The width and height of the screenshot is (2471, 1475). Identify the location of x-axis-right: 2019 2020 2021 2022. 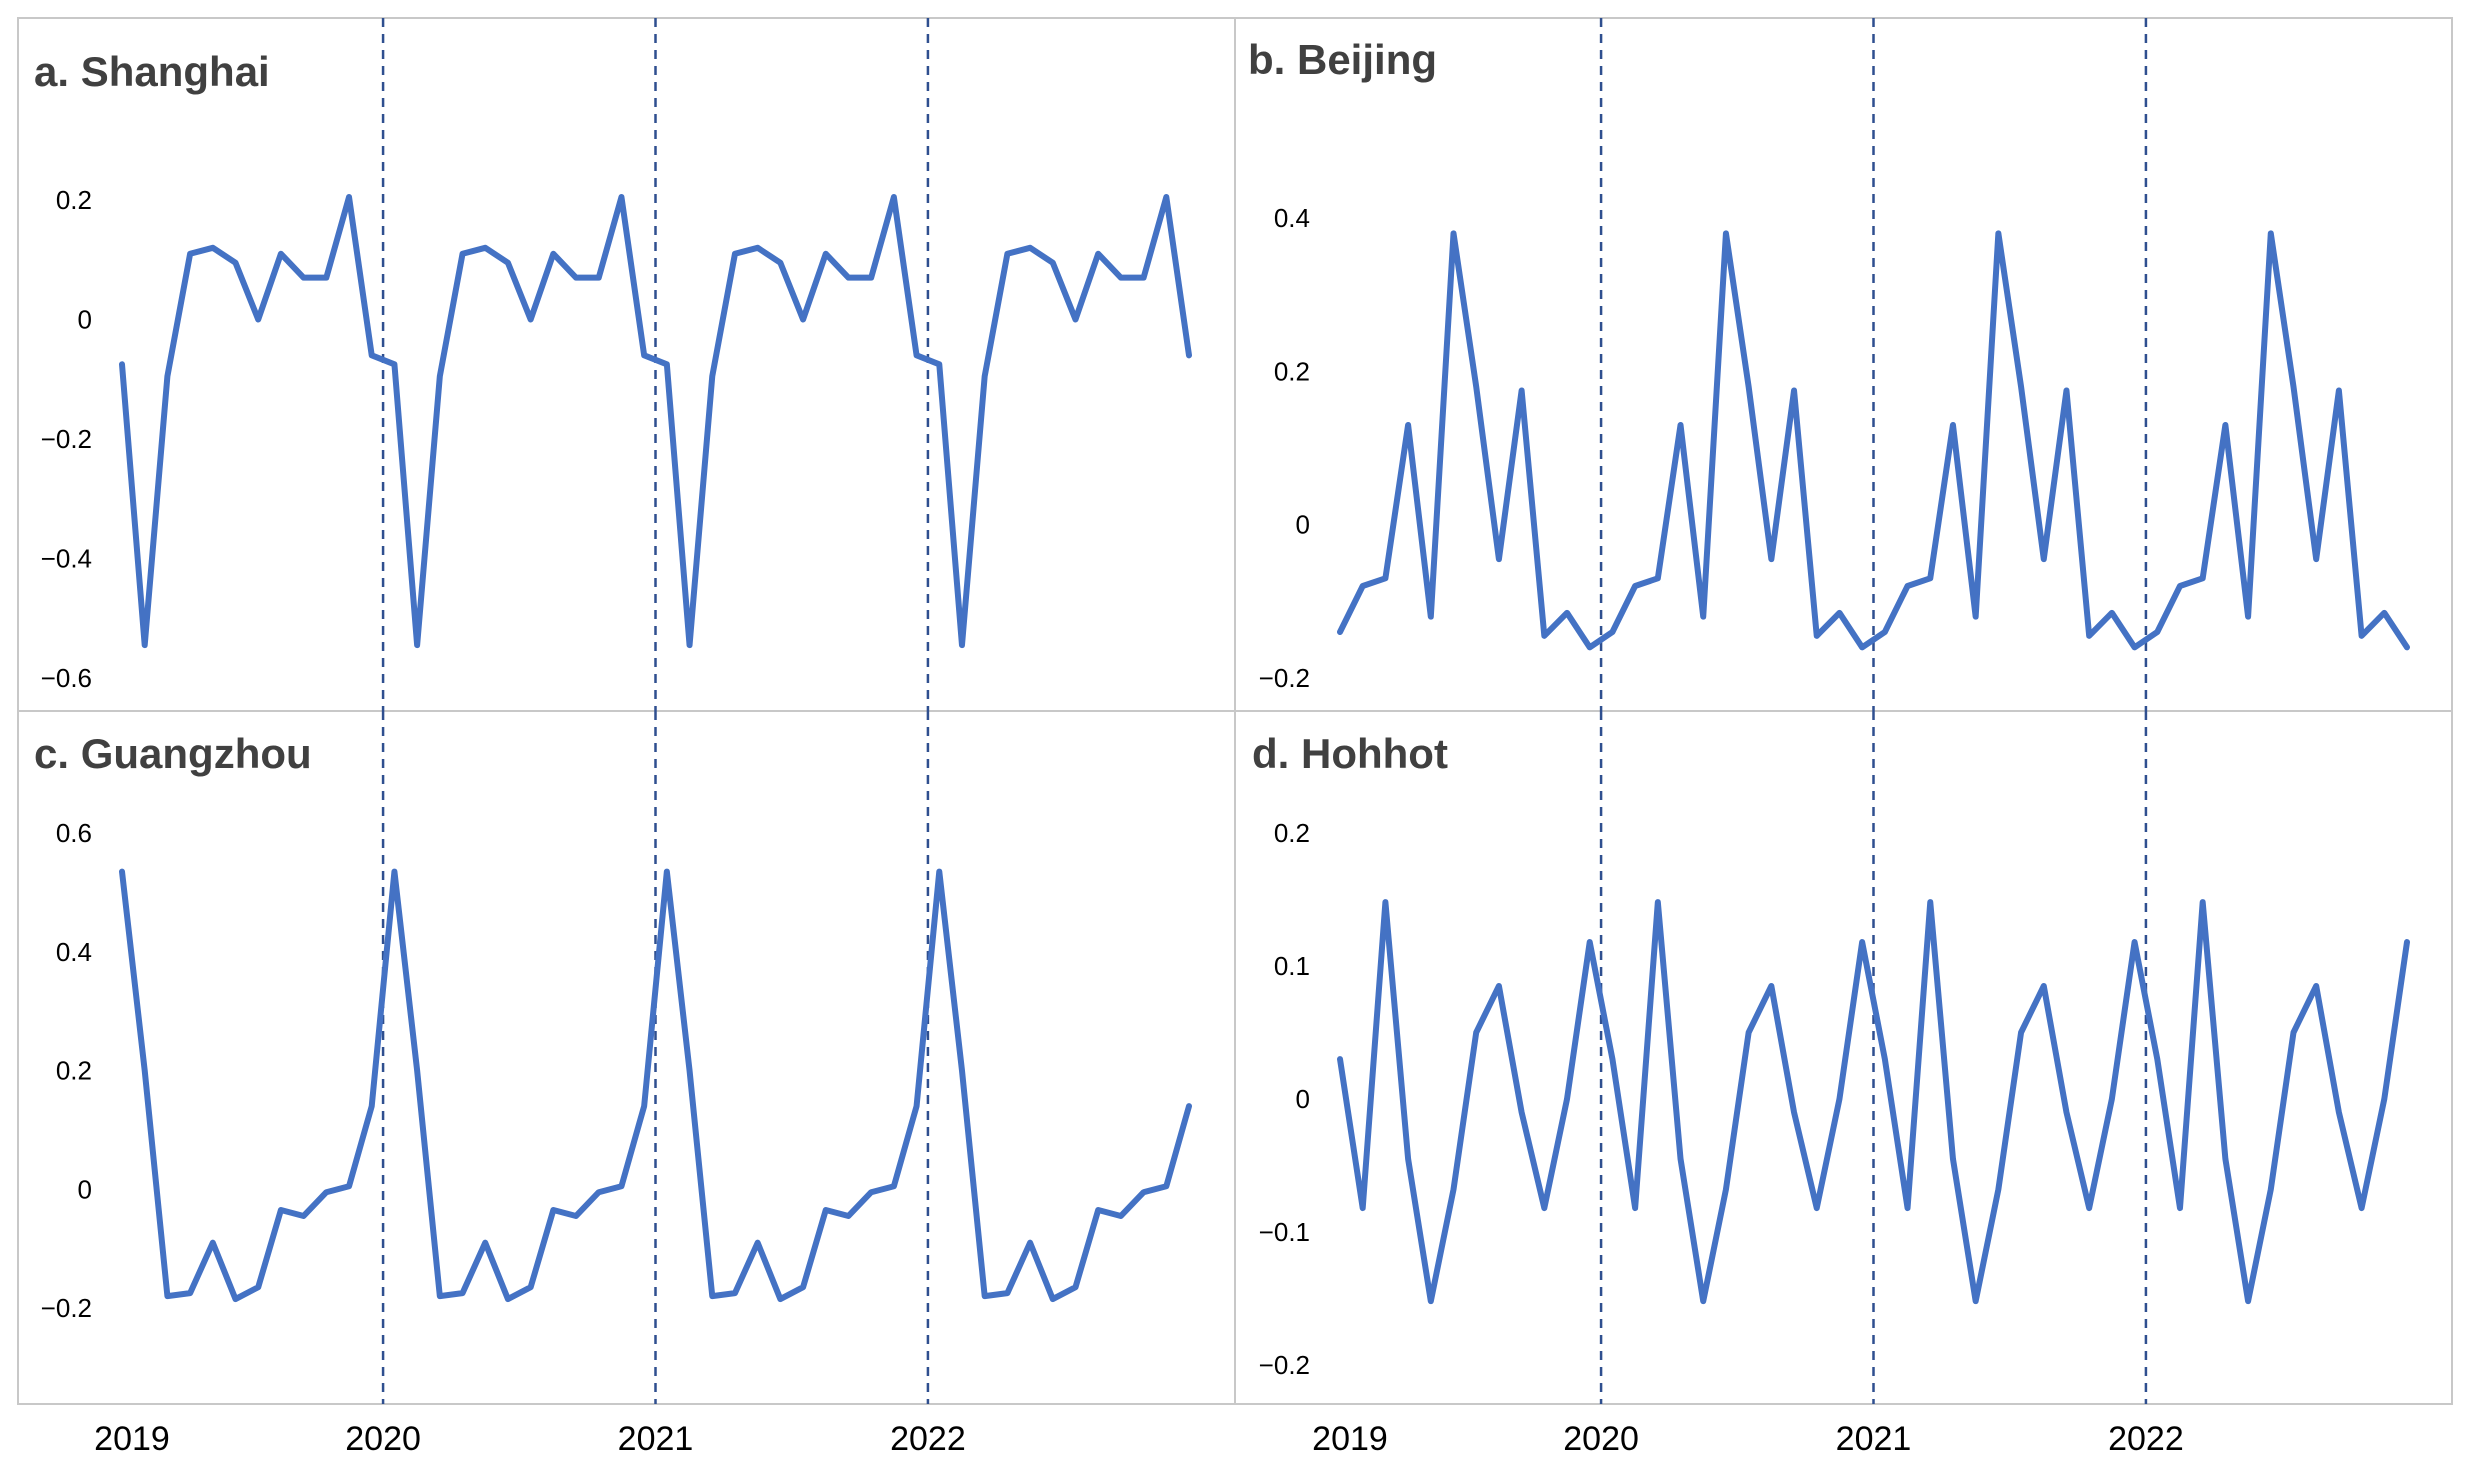
(1748, 1439).